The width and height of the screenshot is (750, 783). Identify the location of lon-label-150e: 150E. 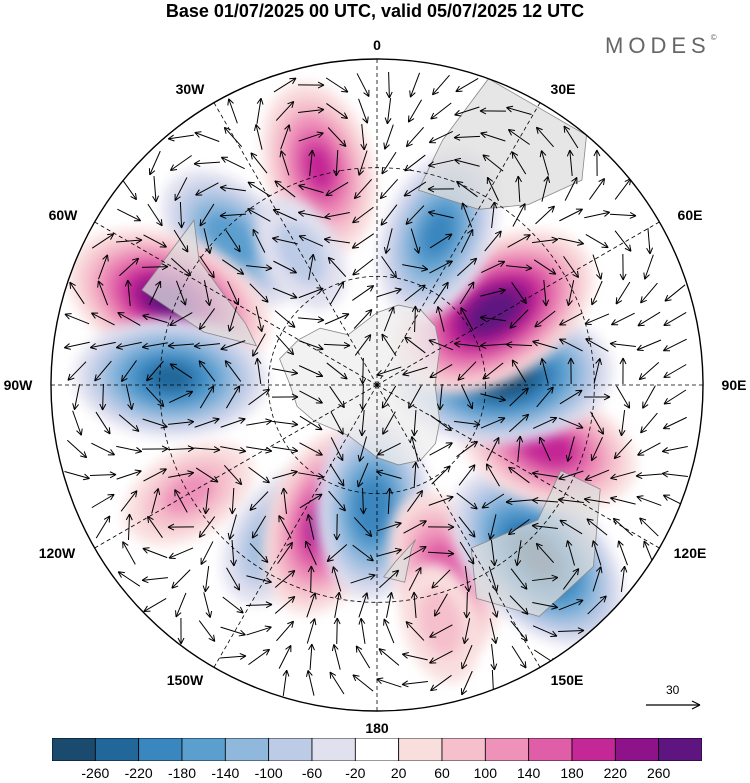
(567, 680).